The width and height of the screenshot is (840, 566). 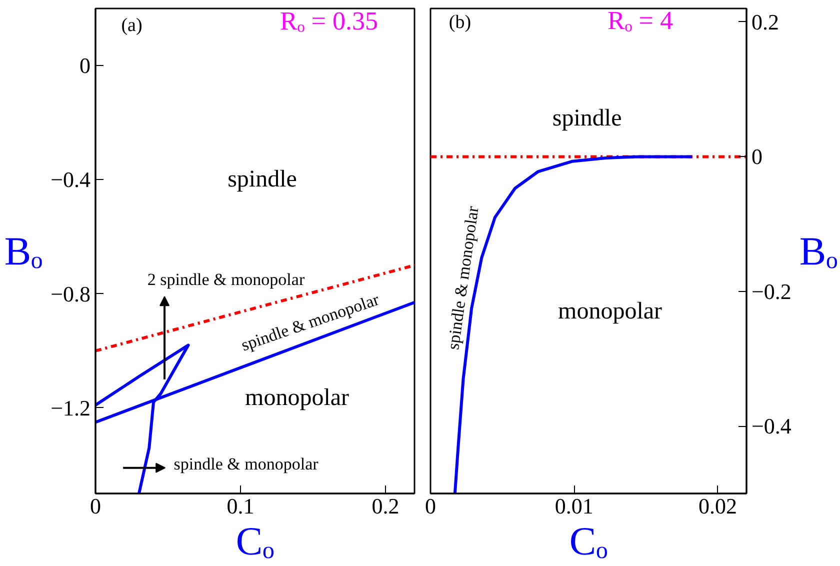 What do you see at coordinates (772, 291) in the screenshot?
I see `y-tick-label: −0.2` at bounding box center [772, 291].